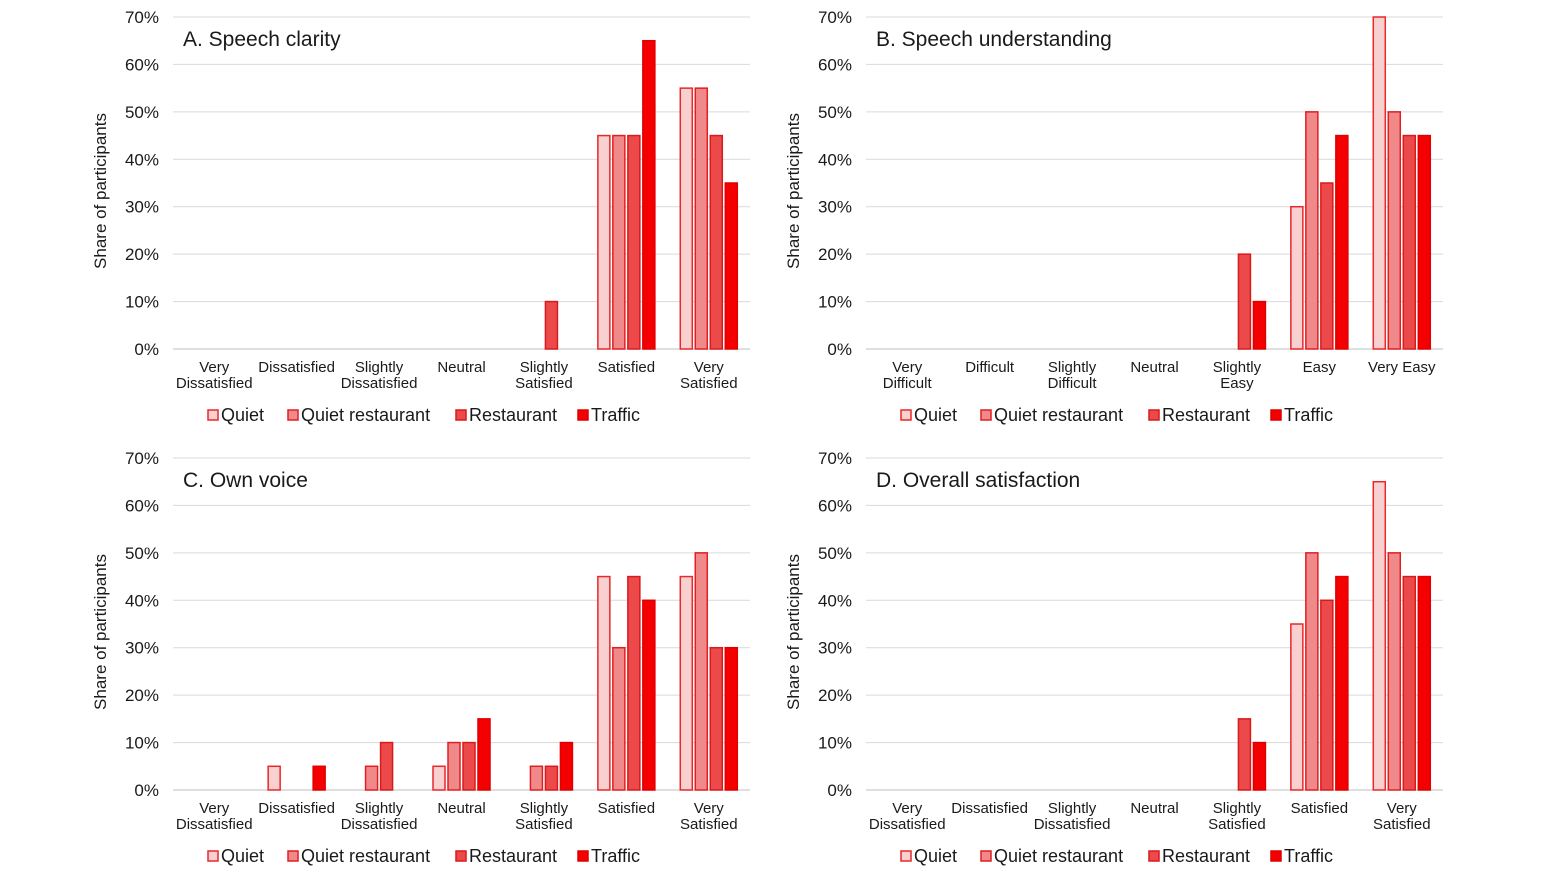 This screenshot has height=883, width=1561. What do you see at coordinates (142, 207) in the screenshot?
I see `y-tick-label: 30%` at bounding box center [142, 207].